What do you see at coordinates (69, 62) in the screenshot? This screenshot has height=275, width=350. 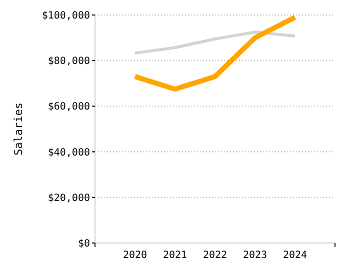 I see `y-tick-label: $80,000` at bounding box center [69, 62].